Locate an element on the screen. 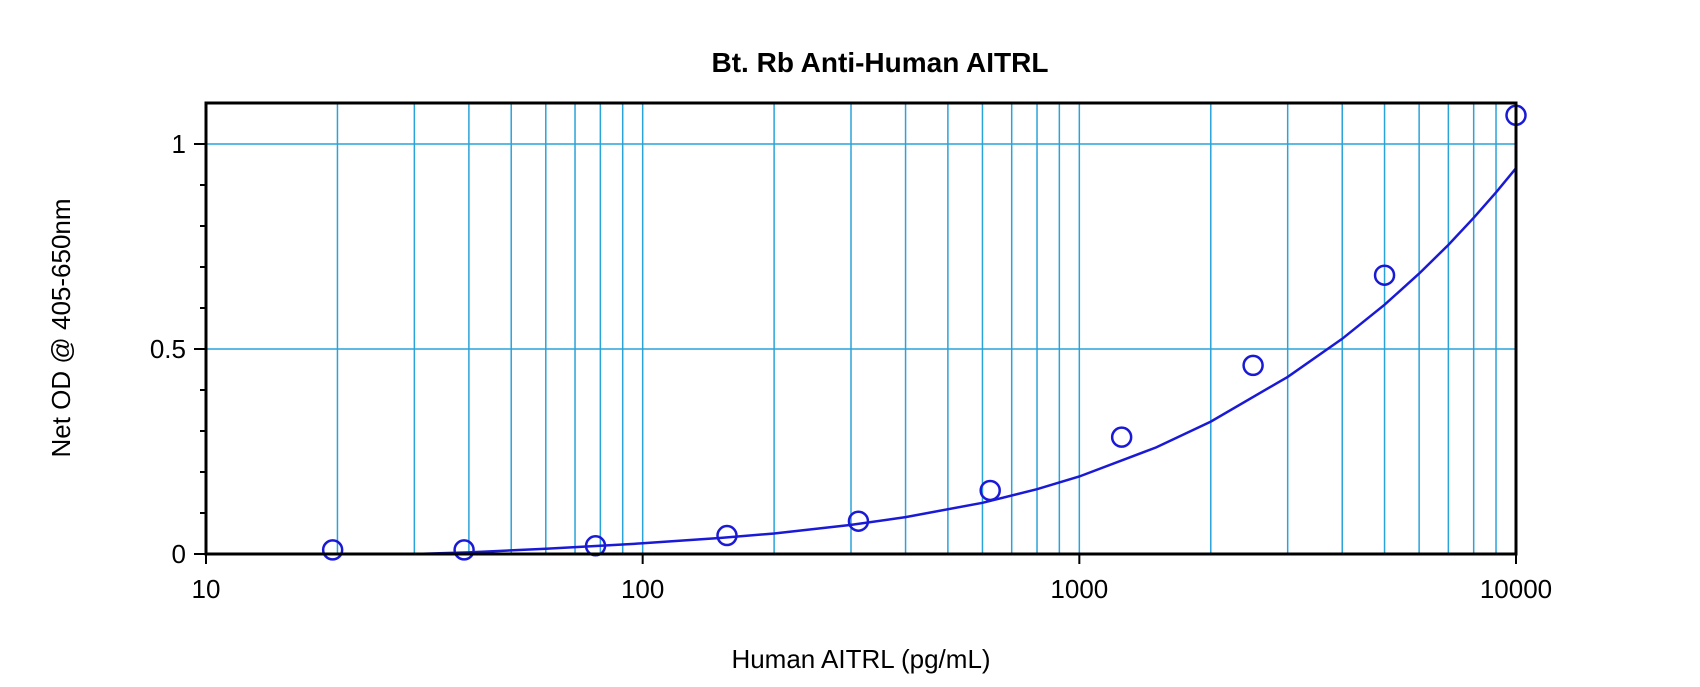  y-axis-label: Net OD @ 405-650nm is located at coordinates (61, 327).